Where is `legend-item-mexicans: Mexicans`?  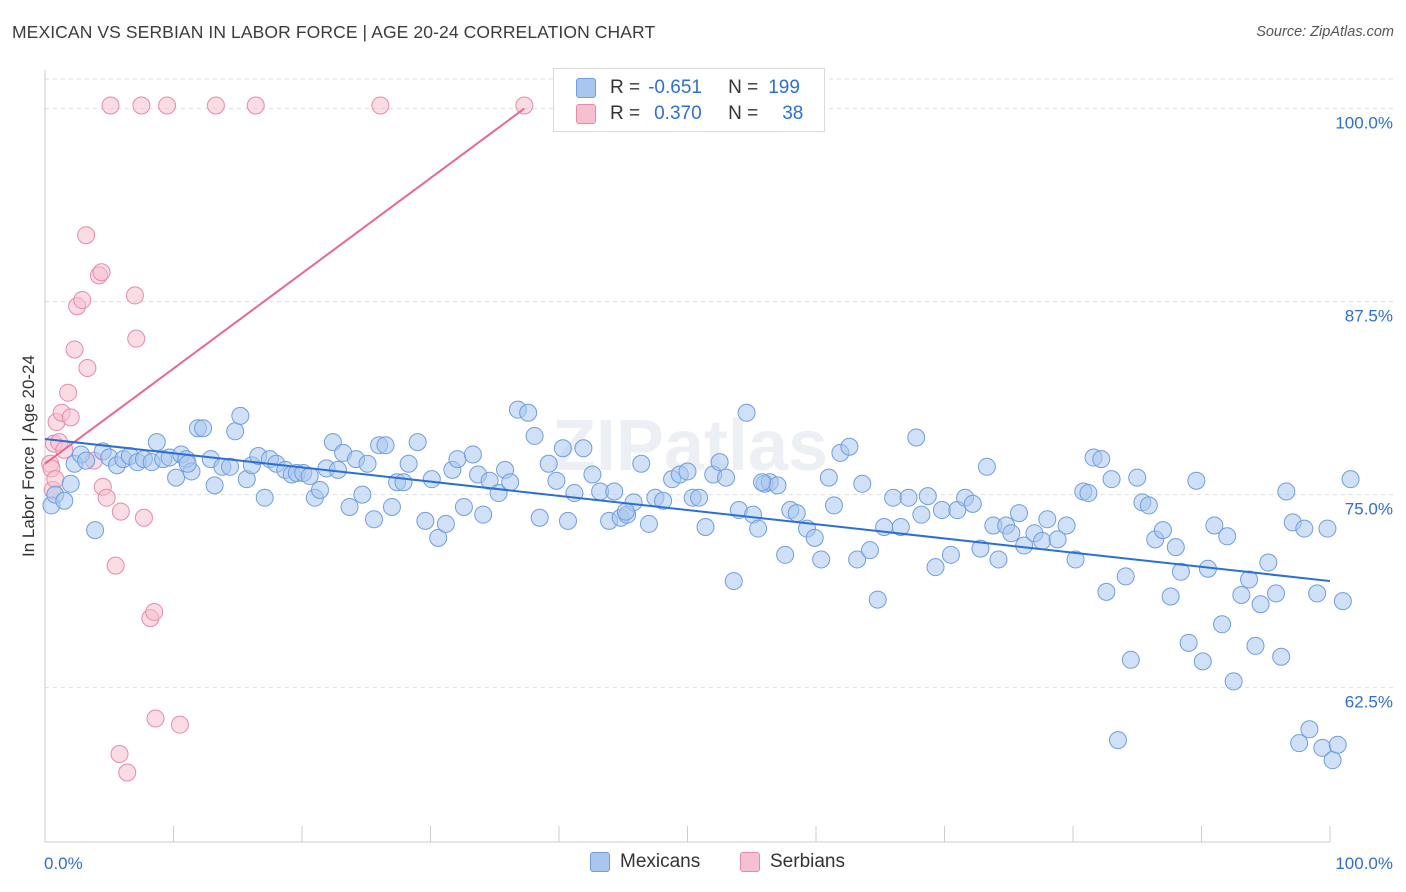 legend-item-mexicans: Mexicans is located at coordinates (645, 862).